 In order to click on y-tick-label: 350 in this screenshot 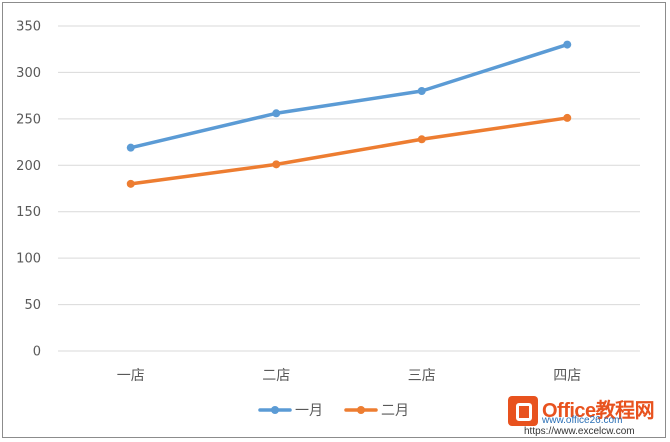, I will do `click(28, 27)`.